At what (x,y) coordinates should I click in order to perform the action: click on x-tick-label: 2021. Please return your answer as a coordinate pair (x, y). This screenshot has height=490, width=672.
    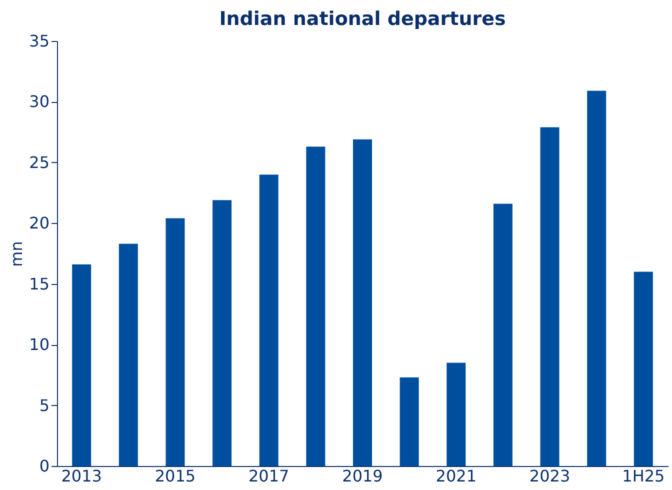
    Looking at the image, I should click on (456, 476).